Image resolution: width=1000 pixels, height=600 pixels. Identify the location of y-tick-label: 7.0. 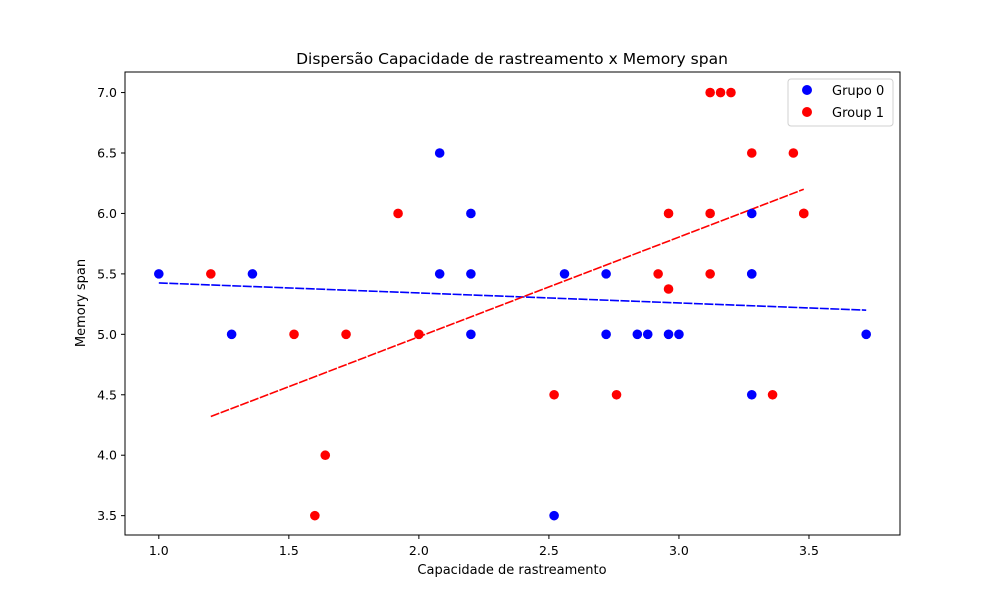
(107, 92).